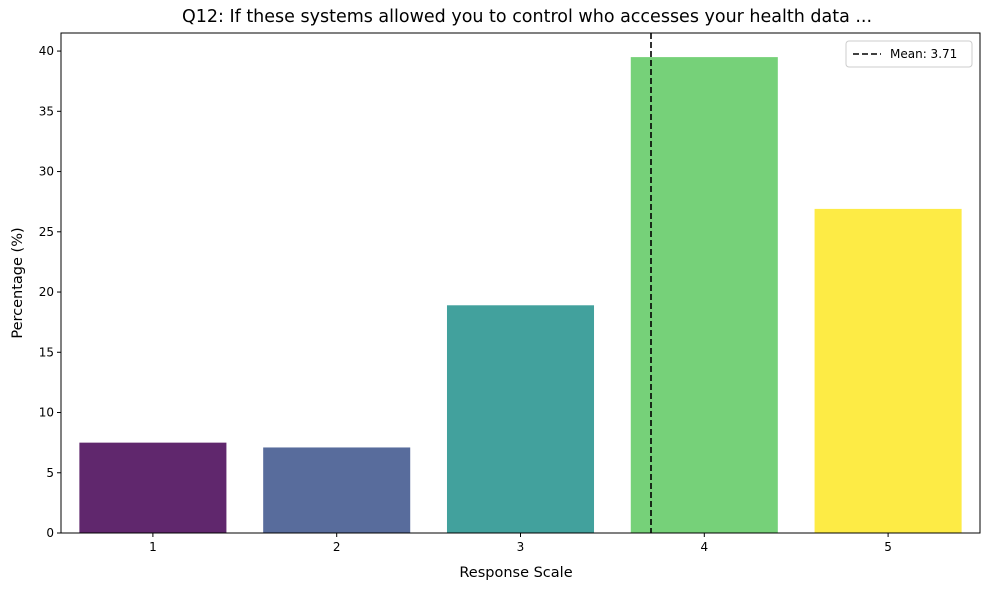 The image size is (989, 590). I want to click on y-tick-label-20: 20, so click(46, 292).